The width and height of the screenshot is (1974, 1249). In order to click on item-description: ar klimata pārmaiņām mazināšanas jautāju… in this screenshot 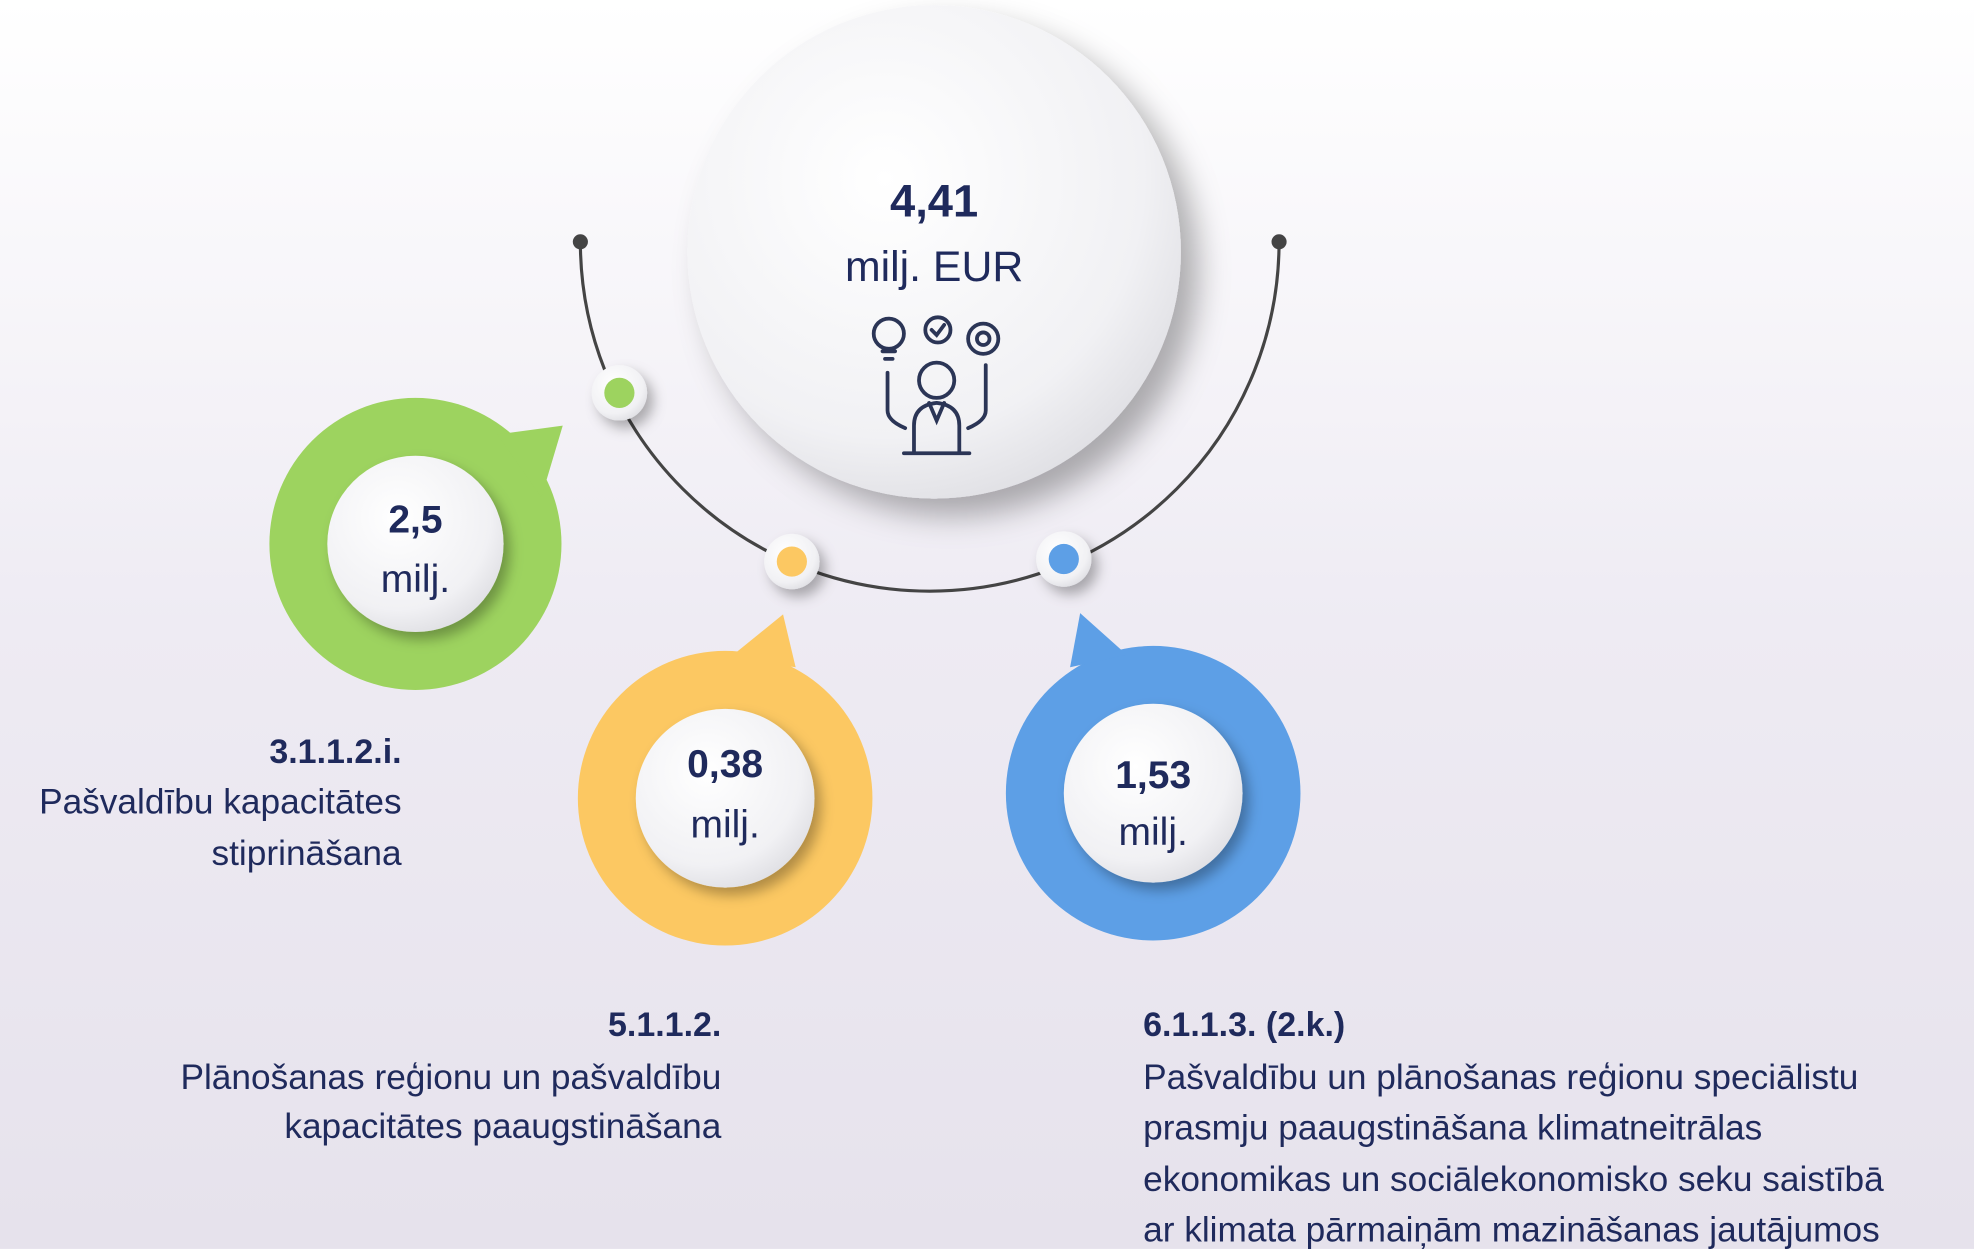, I will do `click(1511, 1229)`.